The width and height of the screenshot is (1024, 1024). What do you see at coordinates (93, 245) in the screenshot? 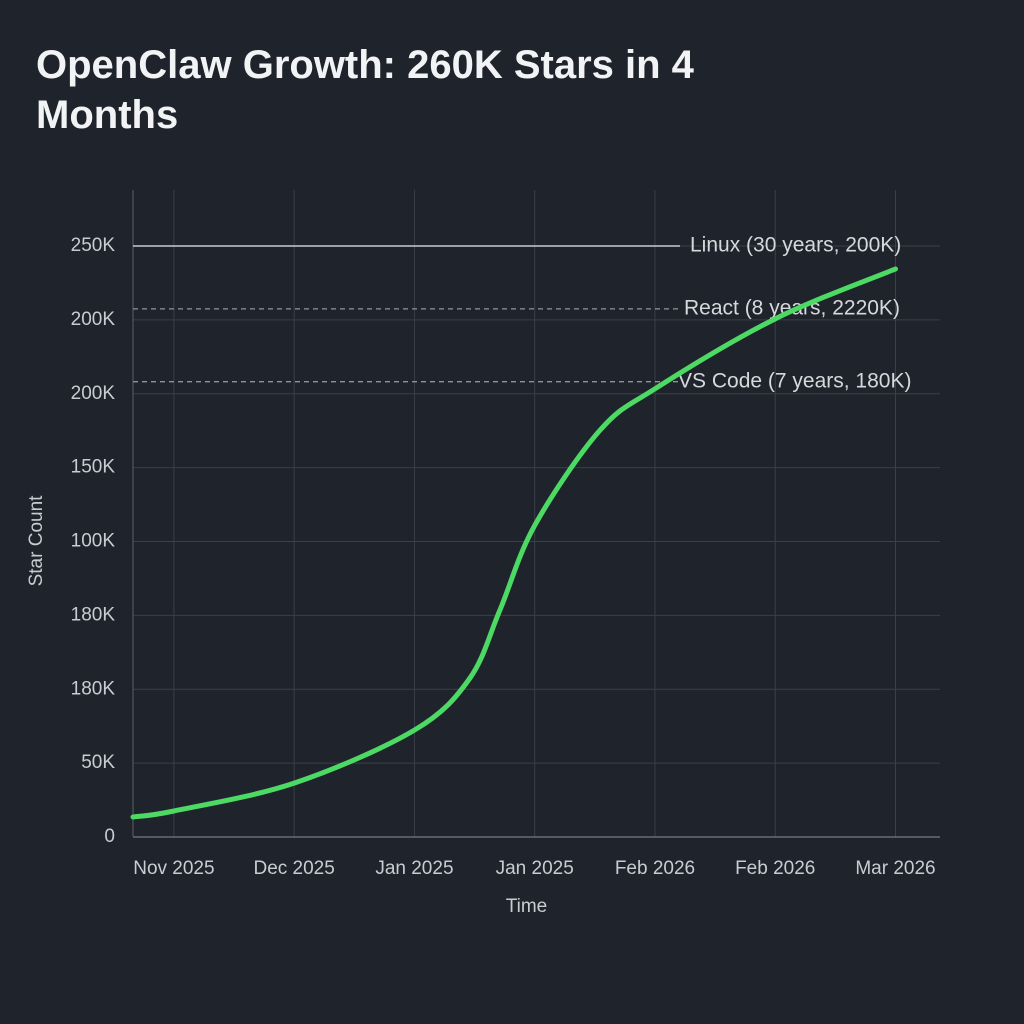
I see `y-tick-label: 250K` at bounding box center [93, 245].